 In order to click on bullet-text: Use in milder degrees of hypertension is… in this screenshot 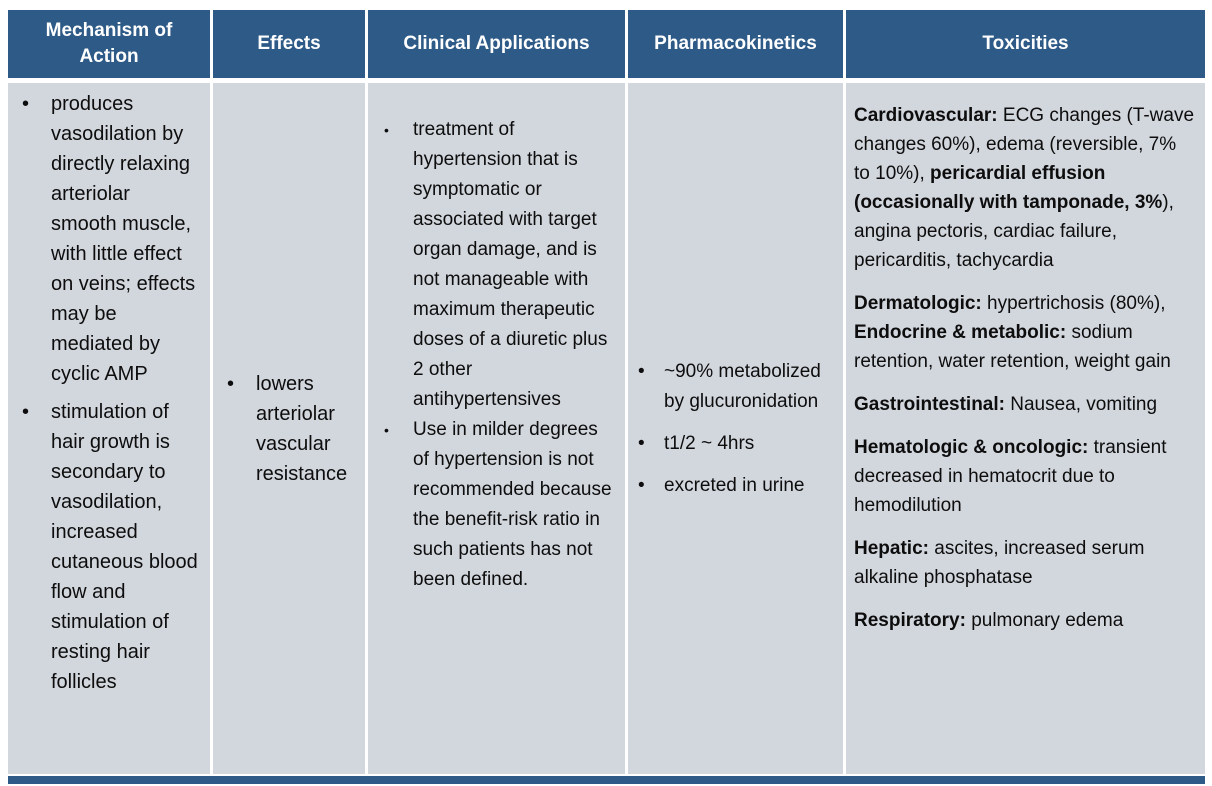, I will do `click(512, 504)`.